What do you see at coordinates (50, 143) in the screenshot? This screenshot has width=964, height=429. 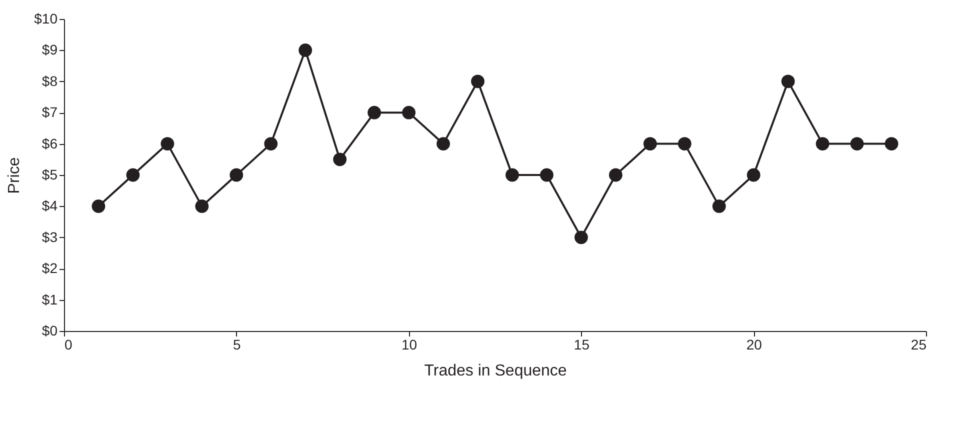 I see `y-tick-label: $6` at bounding box center [50, 143].